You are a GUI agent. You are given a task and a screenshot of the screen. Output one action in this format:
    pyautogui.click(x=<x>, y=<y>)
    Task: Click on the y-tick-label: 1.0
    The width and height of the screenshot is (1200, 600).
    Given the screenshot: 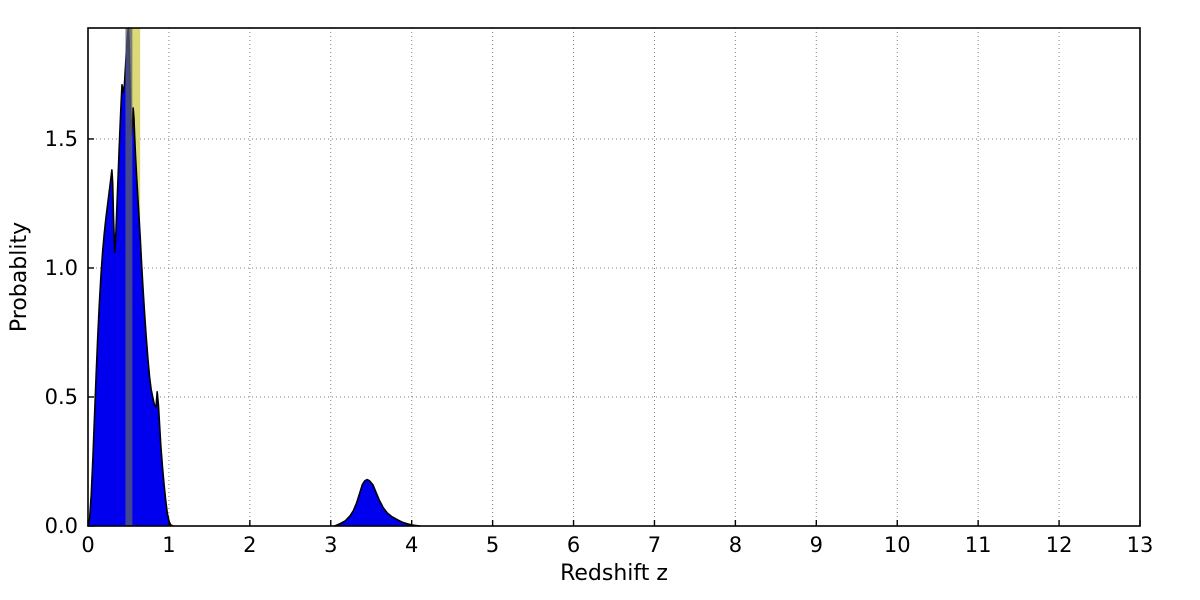 What is the action you would take?
    pyautogui.click(x=61, y=268)
    